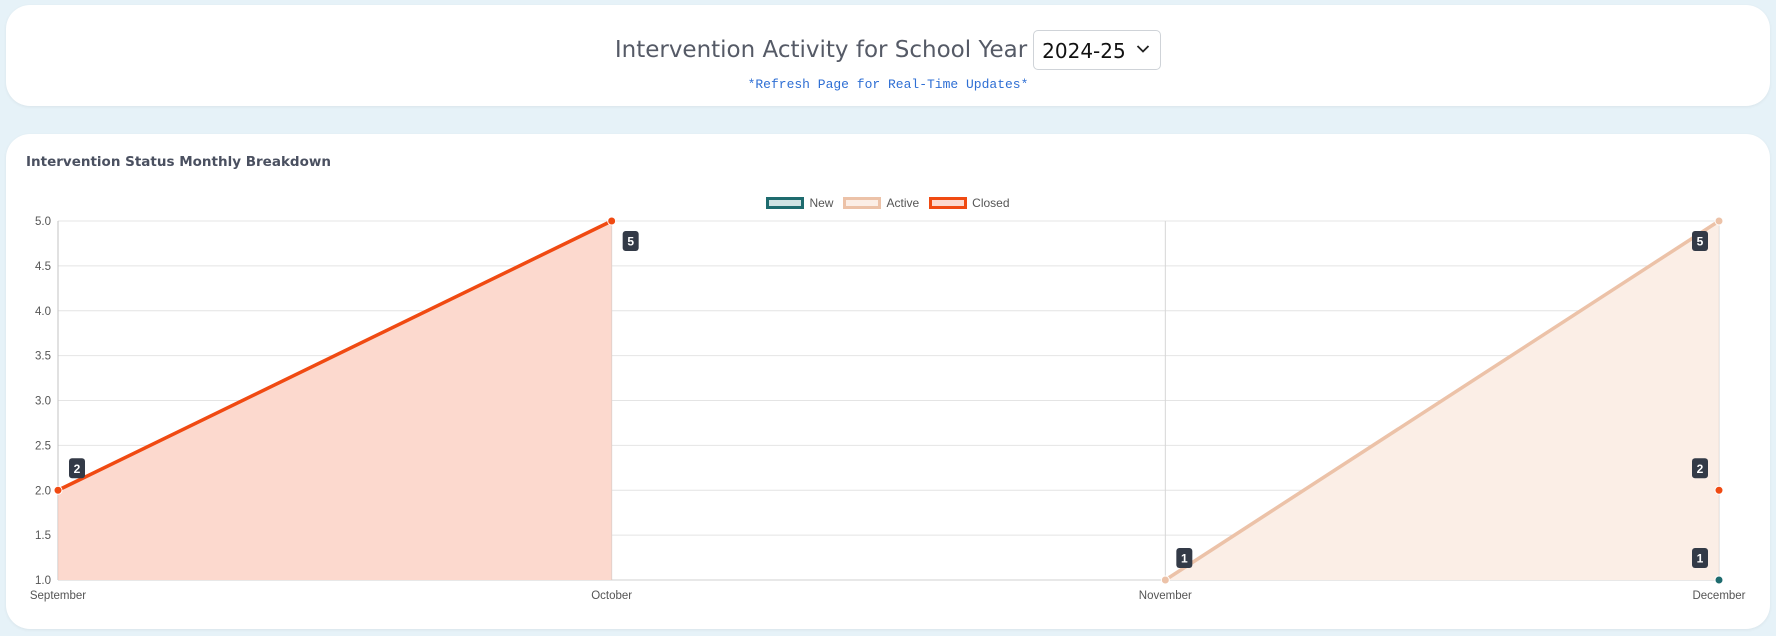 Image resolution: width=1776 pixels, height=636 pixels. What do you see at coordinates (43, 446) in the screenshot?
I see `y-tick-label: 2.5` at bounding box center [43, 446].